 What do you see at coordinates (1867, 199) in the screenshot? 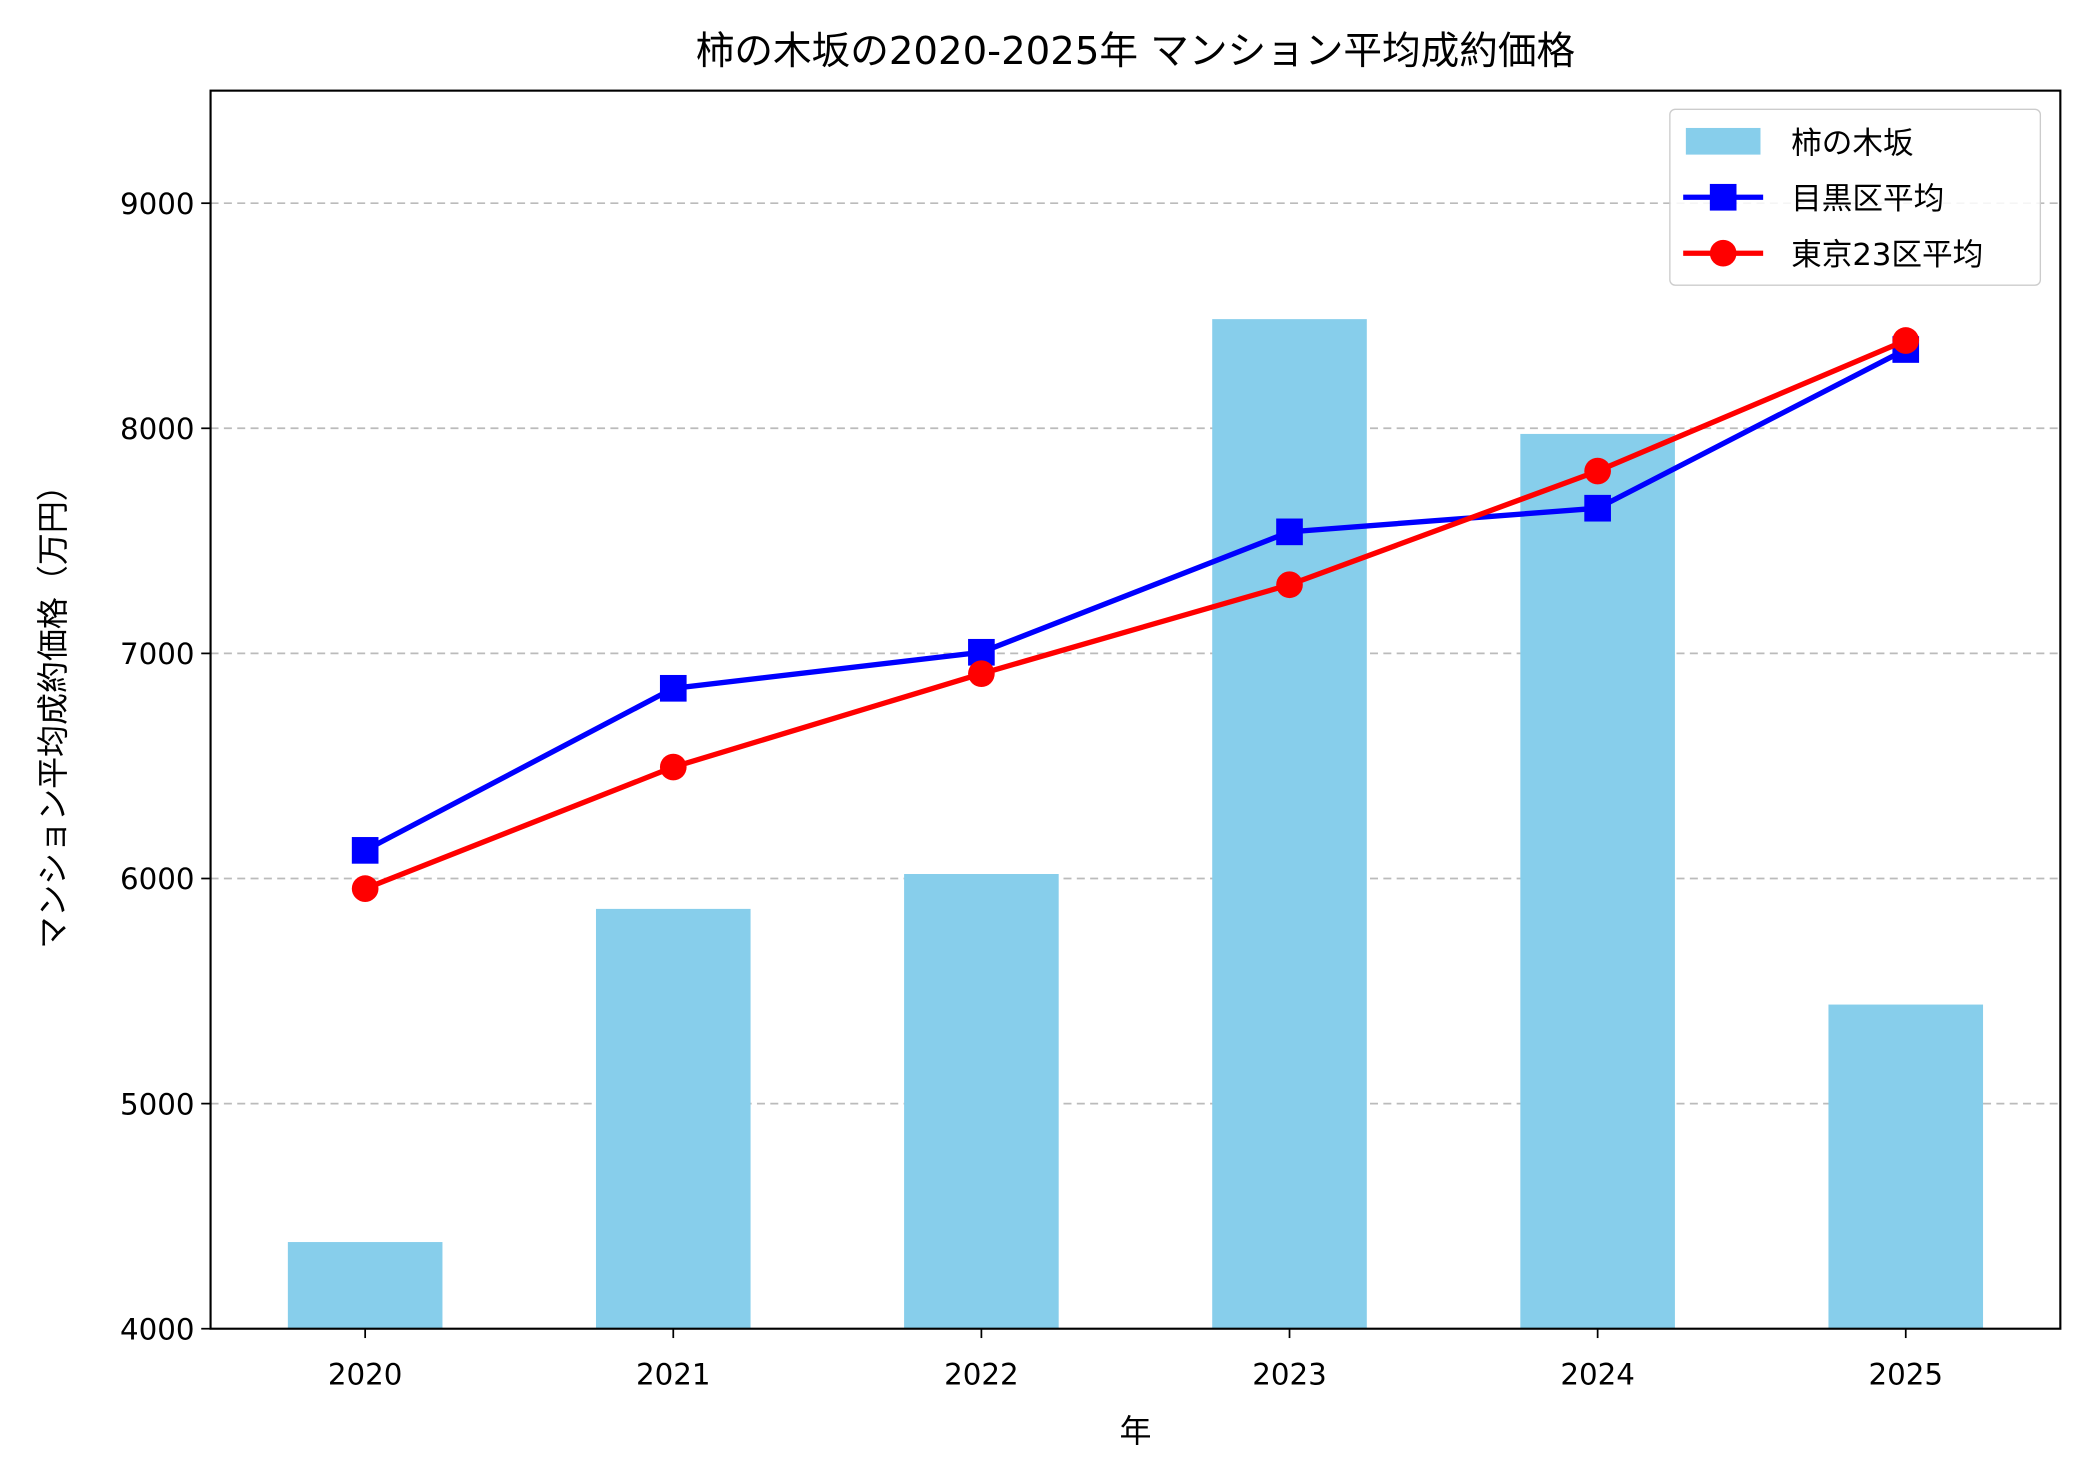
I see `legend-label: 目黒区平均` at bounding box center [1867, 199].